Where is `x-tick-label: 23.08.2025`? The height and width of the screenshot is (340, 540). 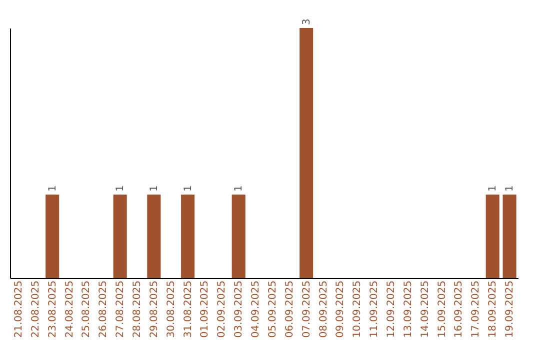 x-tick-label: 23.08.2025 is located at coordinates (52, 309).